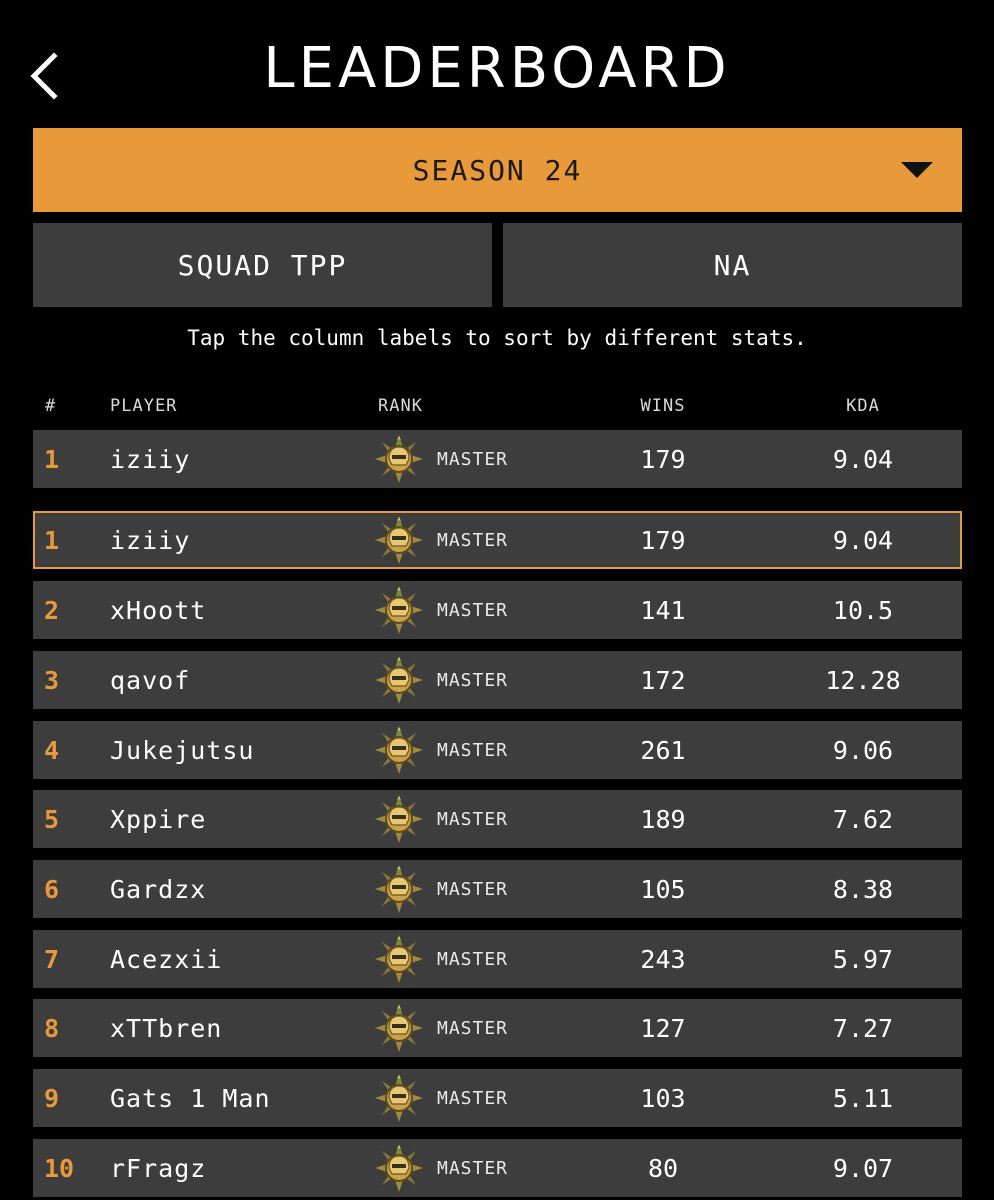 This screenshot has height=1200, width=994. Describe the element at coordinates (663, 680) in the screenshot. I see `wins-value: 172` at that location.